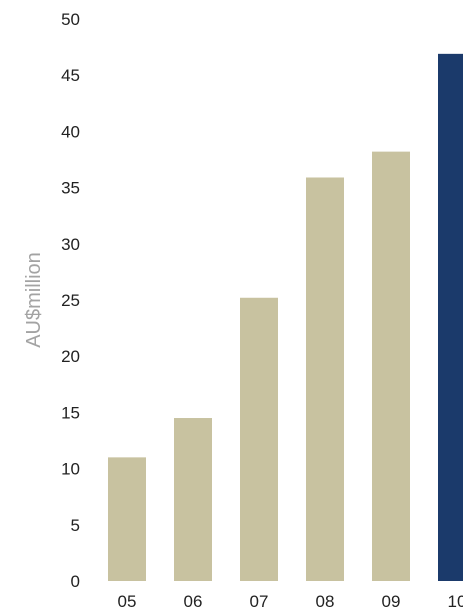 Image resolution: width=463 pixels, height=613 pixels. I want to click on y-tick-label: 35, so click(70, 188).